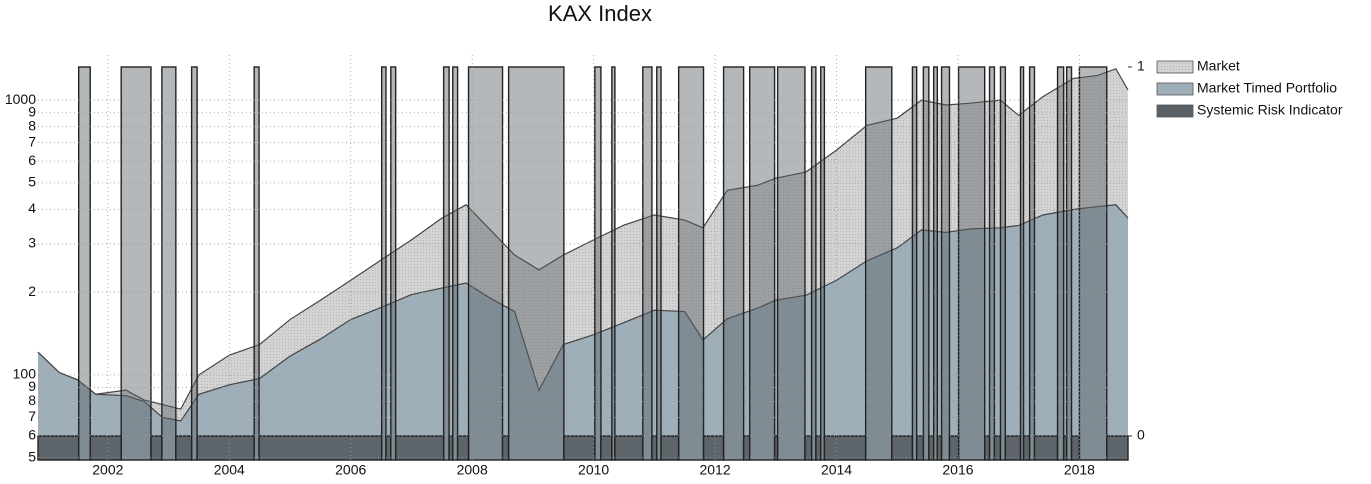 The image size is (1371, 484). I want to click on x-tick-label: 2014, so click(836, 470).